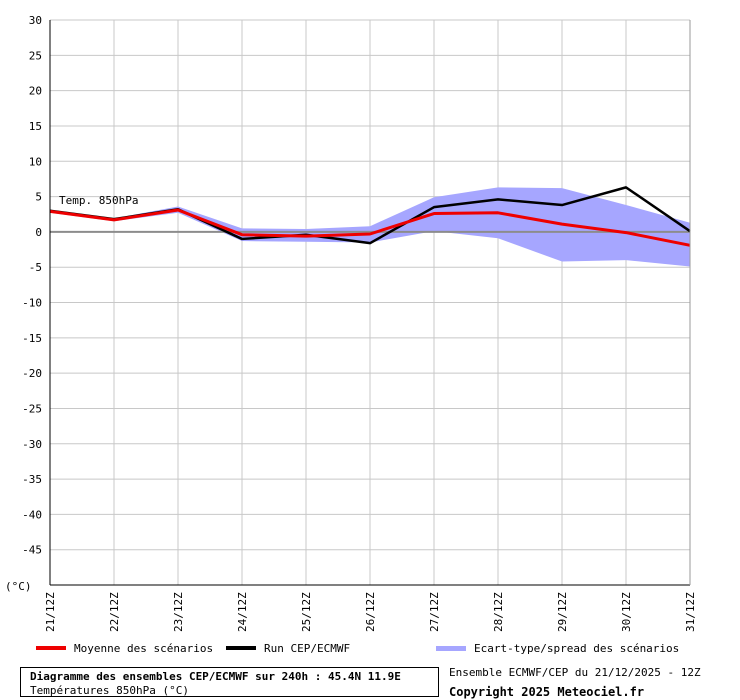  I want to click on chart-subtitle: Températures 850hPa (°C), so click(109, 690).